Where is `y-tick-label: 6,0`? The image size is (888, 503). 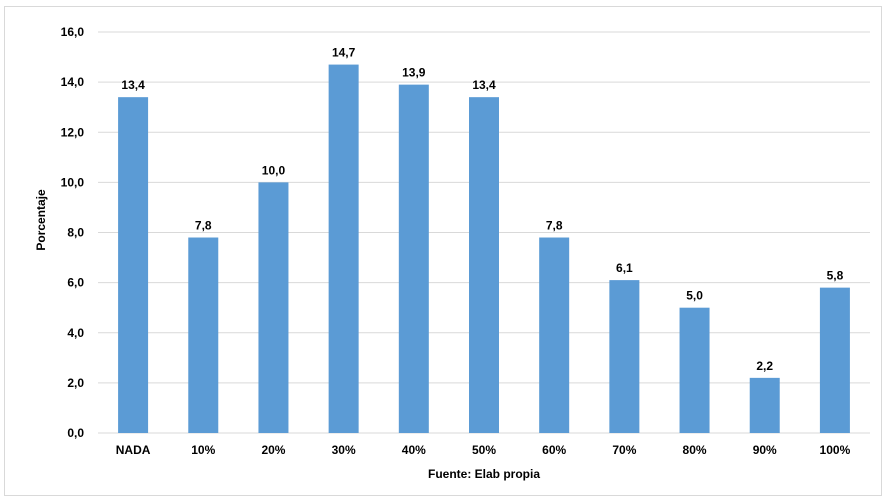 y-tick-label: 6,0 is located at coordinates (75, 283).